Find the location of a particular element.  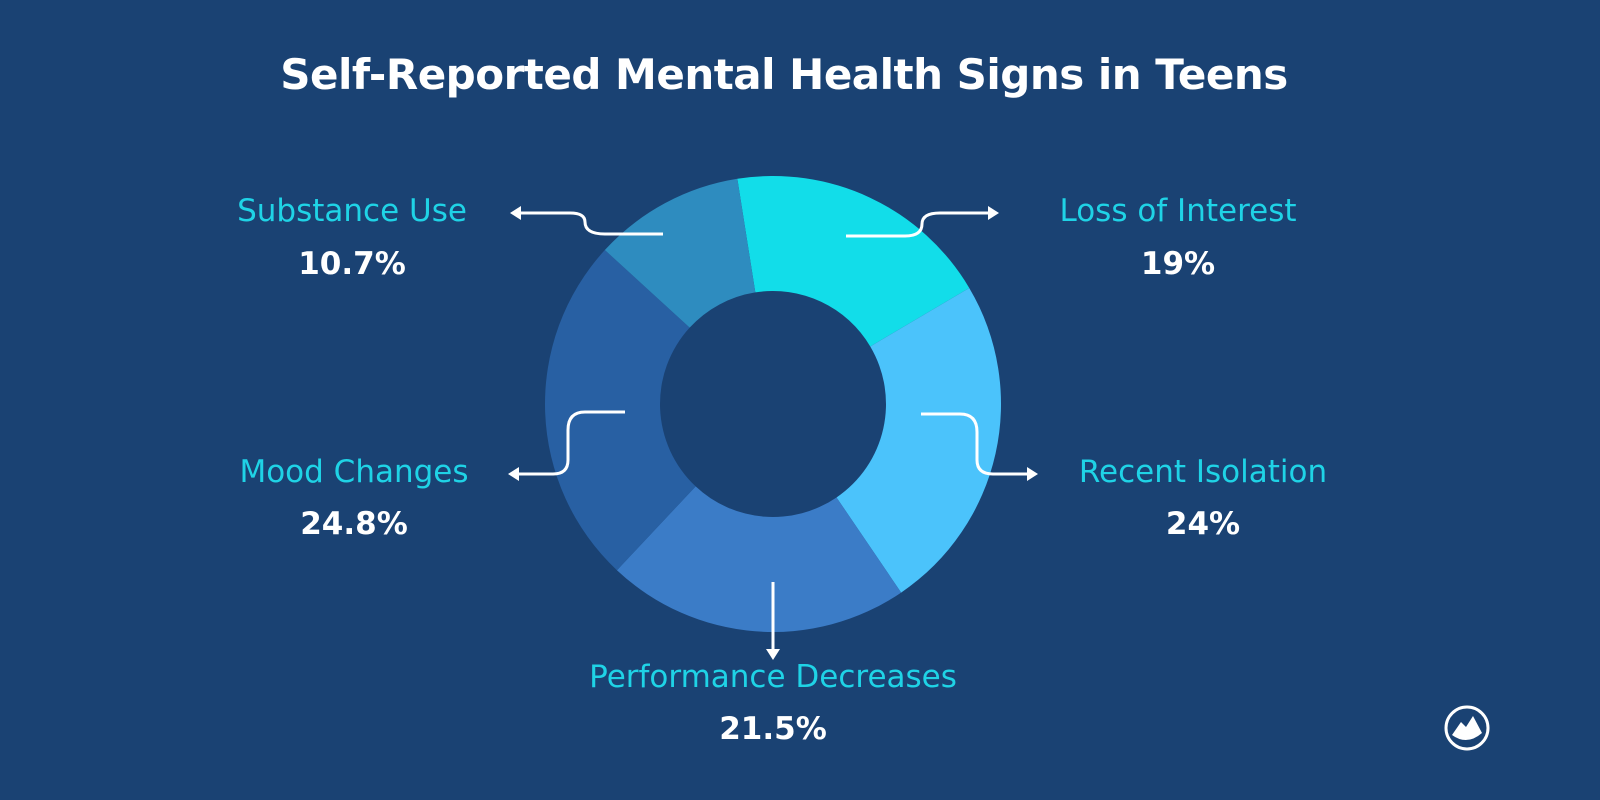

connector-mood-changes is located at coordinates (571, 443).